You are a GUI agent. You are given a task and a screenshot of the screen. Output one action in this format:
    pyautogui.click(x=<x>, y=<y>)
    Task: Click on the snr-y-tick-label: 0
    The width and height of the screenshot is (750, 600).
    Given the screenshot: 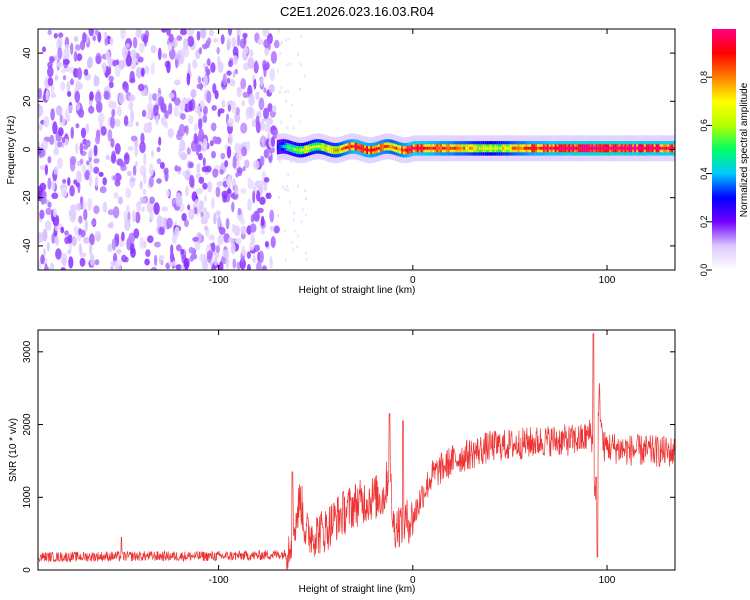 What is the action you would take?
    pyautogui.click(x=27, y=570)
    